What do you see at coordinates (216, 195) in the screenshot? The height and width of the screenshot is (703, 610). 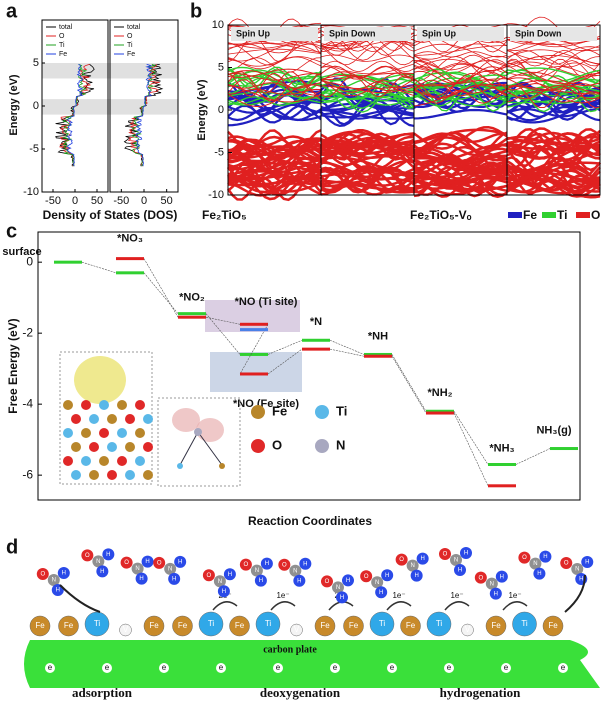 I see `y-tick-label: -10` at bounding box center [216, 195].